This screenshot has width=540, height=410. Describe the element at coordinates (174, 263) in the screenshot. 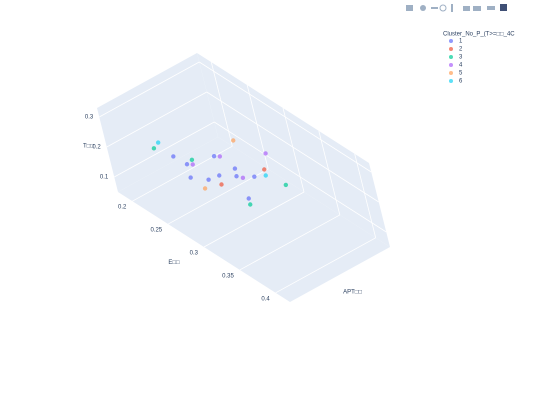

I see `y-axis-title: E□□` at that location.